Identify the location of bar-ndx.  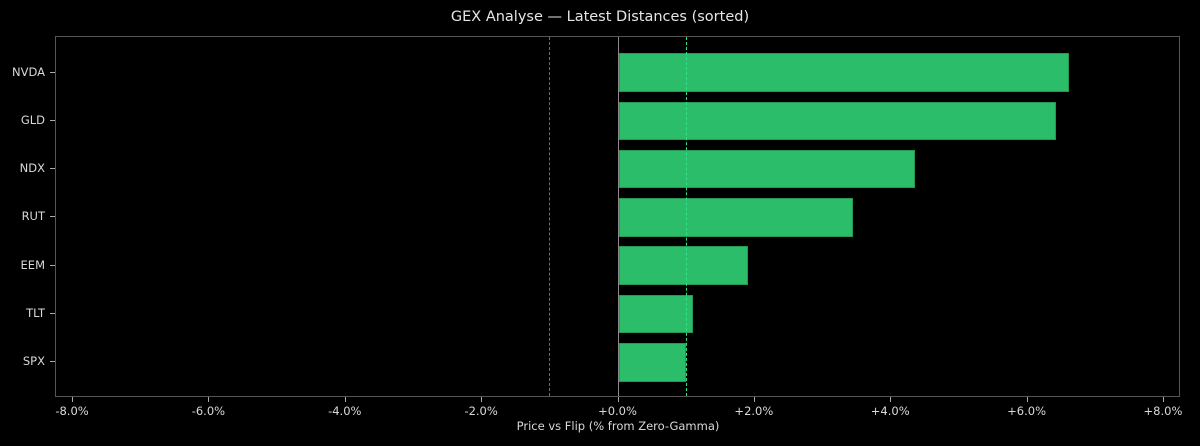
(767, 169).